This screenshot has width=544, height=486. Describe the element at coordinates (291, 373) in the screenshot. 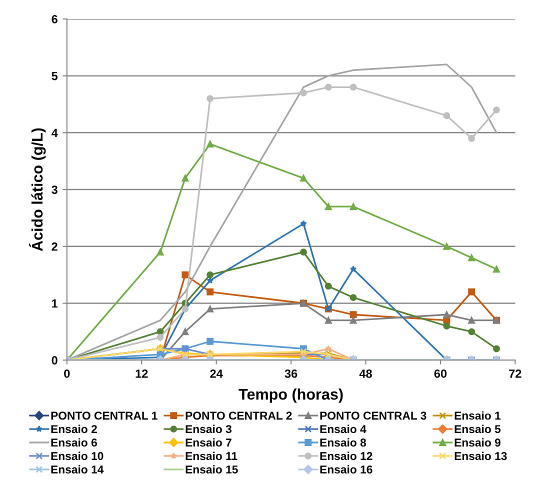

I see `x-tick-label: 36` at that location.